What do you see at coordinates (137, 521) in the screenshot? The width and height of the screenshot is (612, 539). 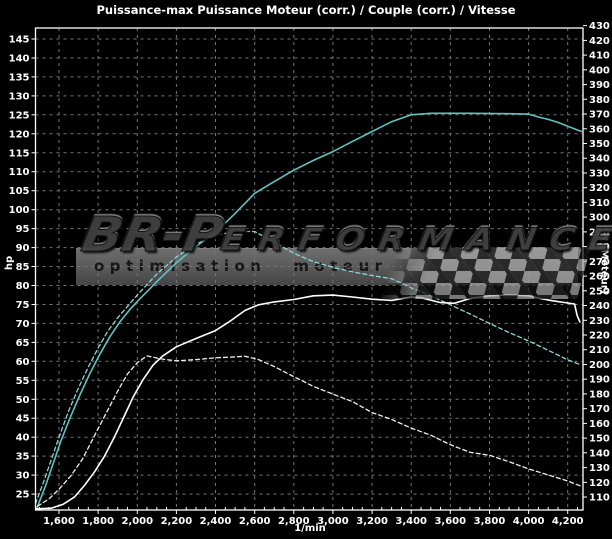 I see `x-tick-label: 2,000` at bounding box center [137, 521].